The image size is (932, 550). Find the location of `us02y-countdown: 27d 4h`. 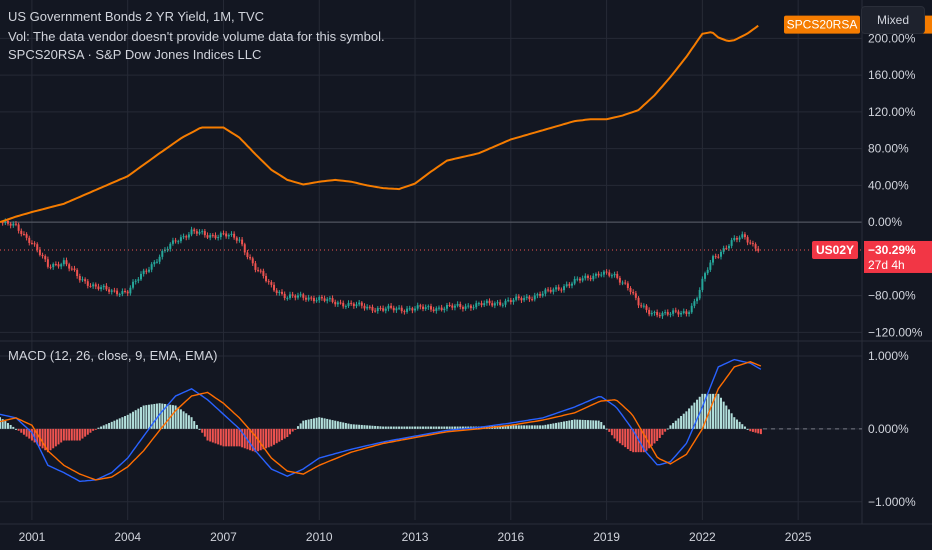

us02y-countdown: 27d 4h is located at coordinates (886, 265).